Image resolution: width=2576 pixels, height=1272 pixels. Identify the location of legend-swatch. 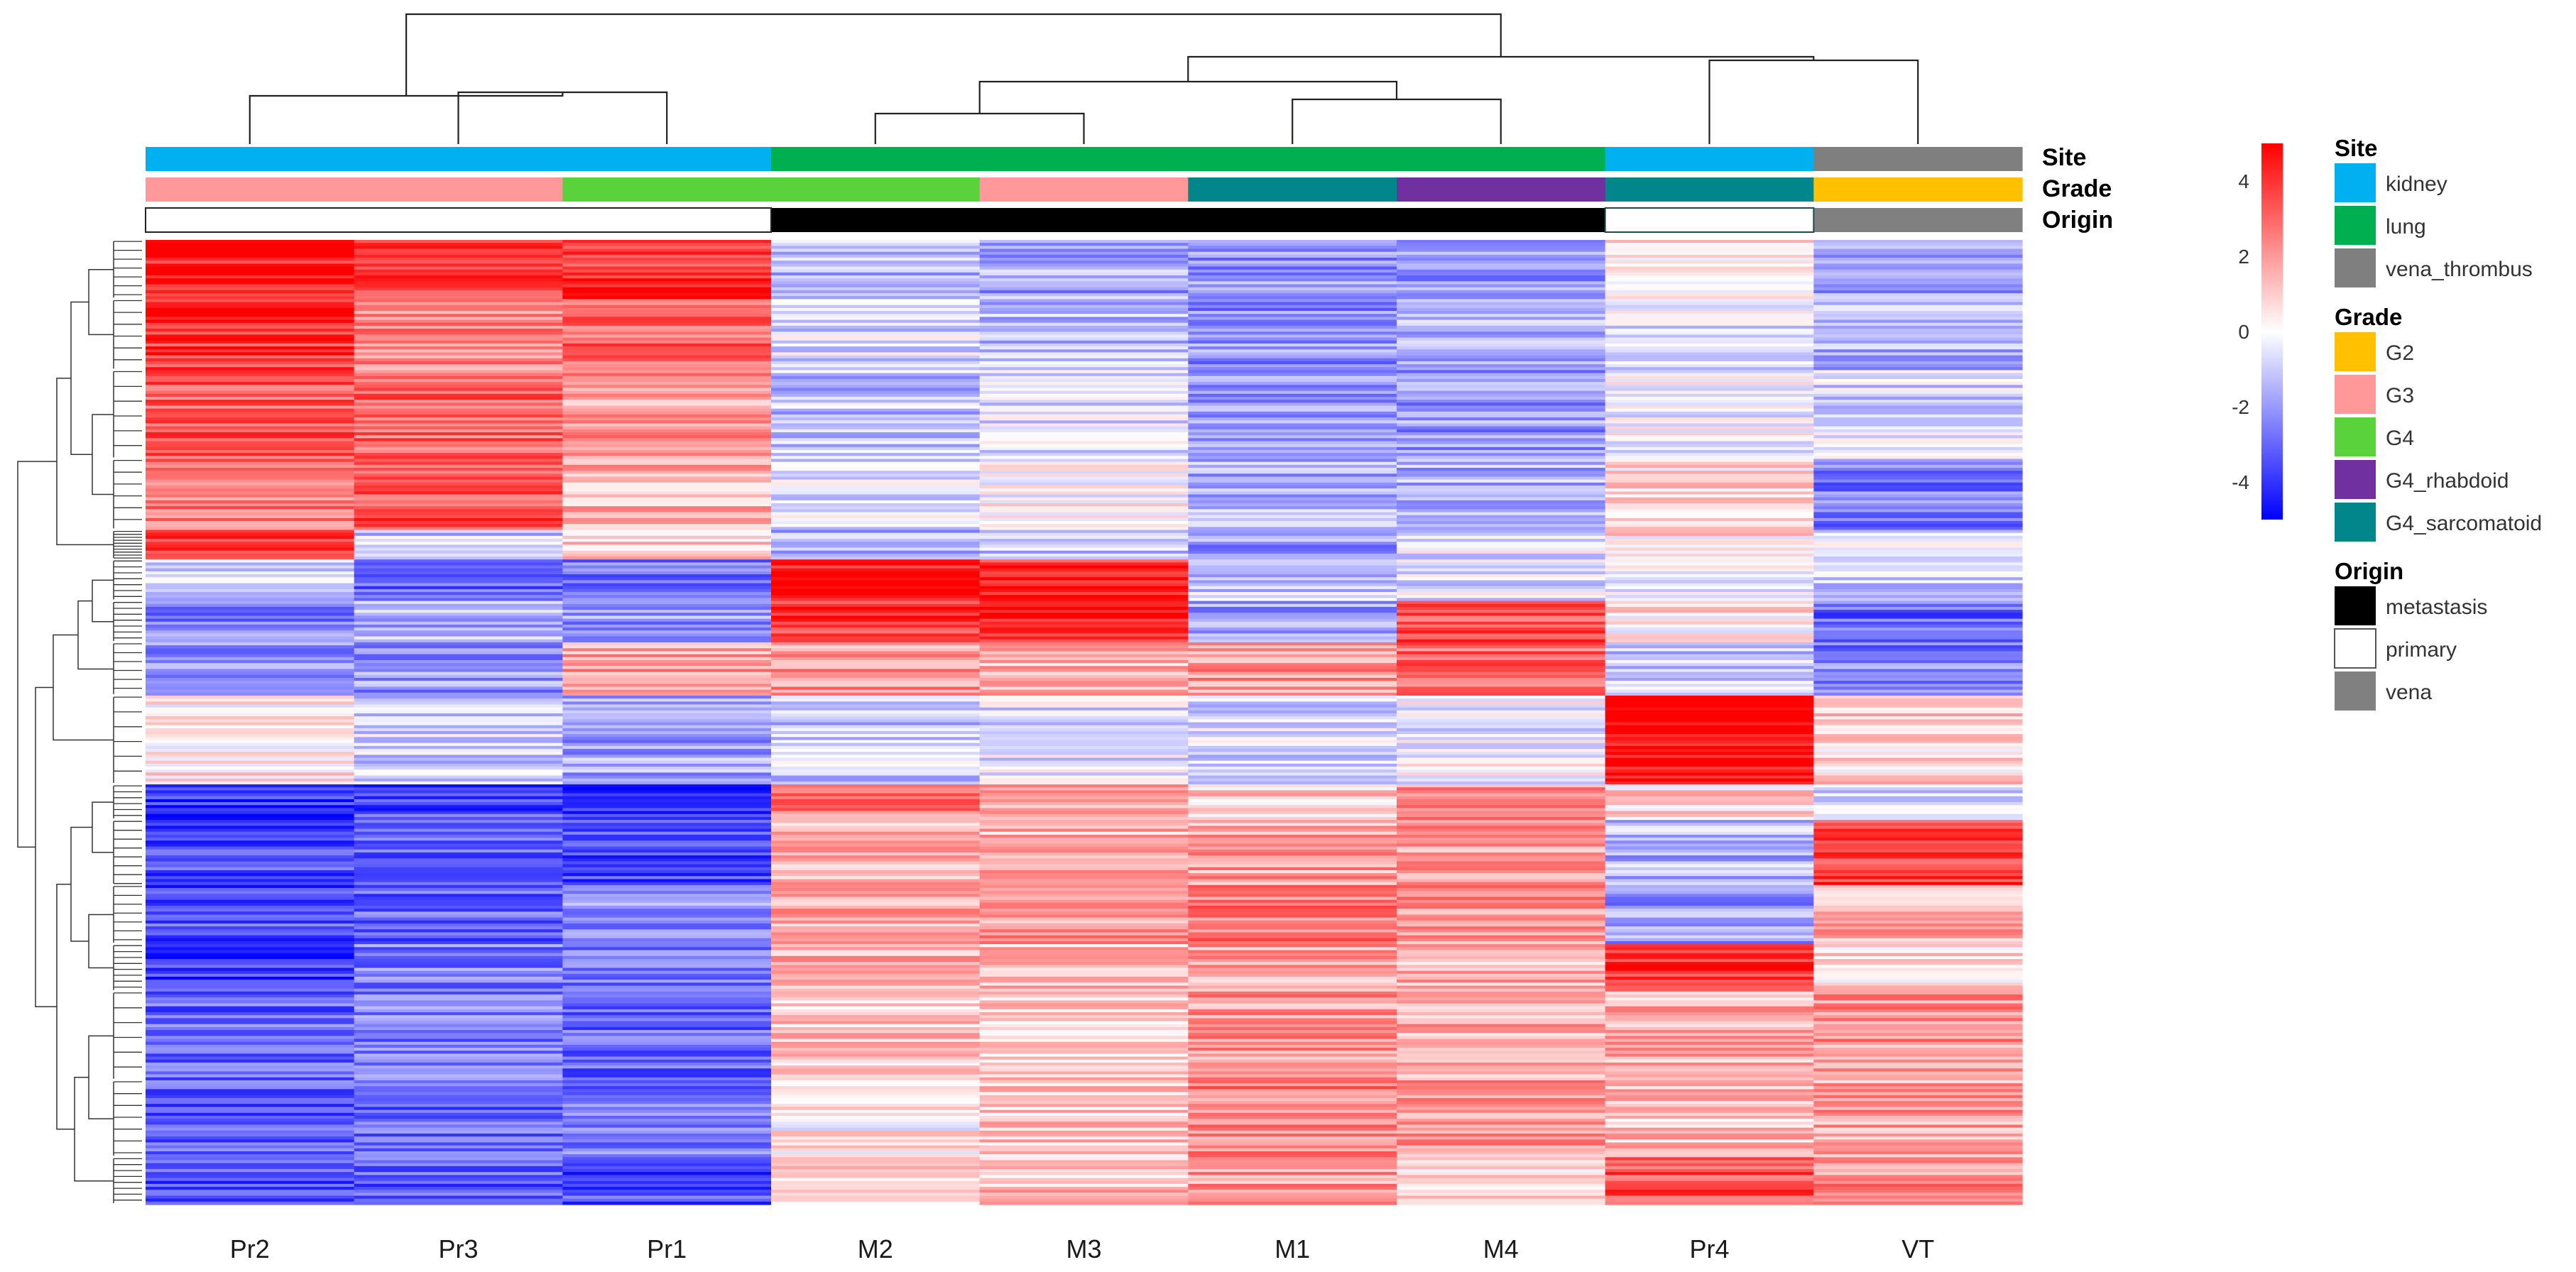
(2355, 267).